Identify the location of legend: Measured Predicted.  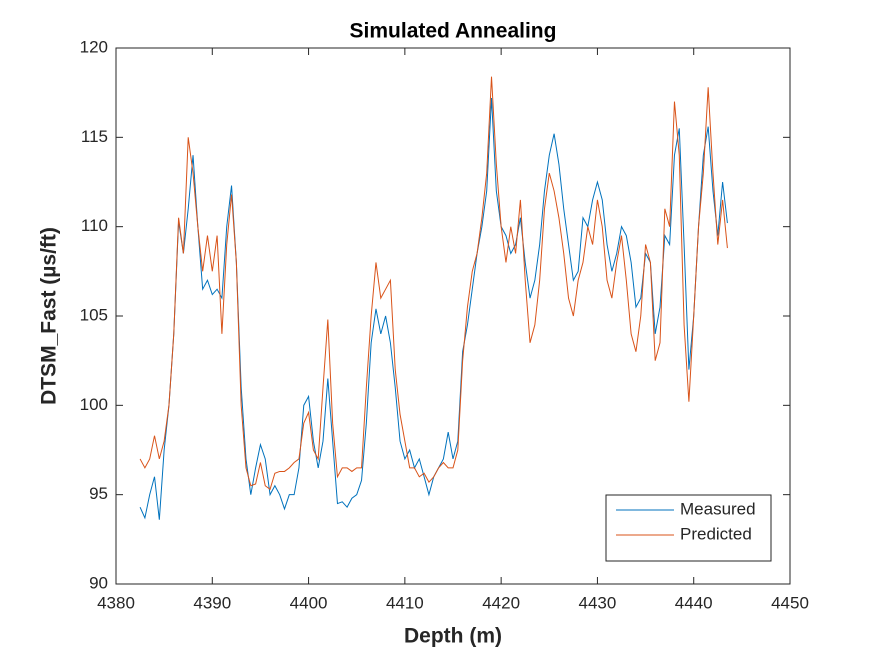
(688, 528).